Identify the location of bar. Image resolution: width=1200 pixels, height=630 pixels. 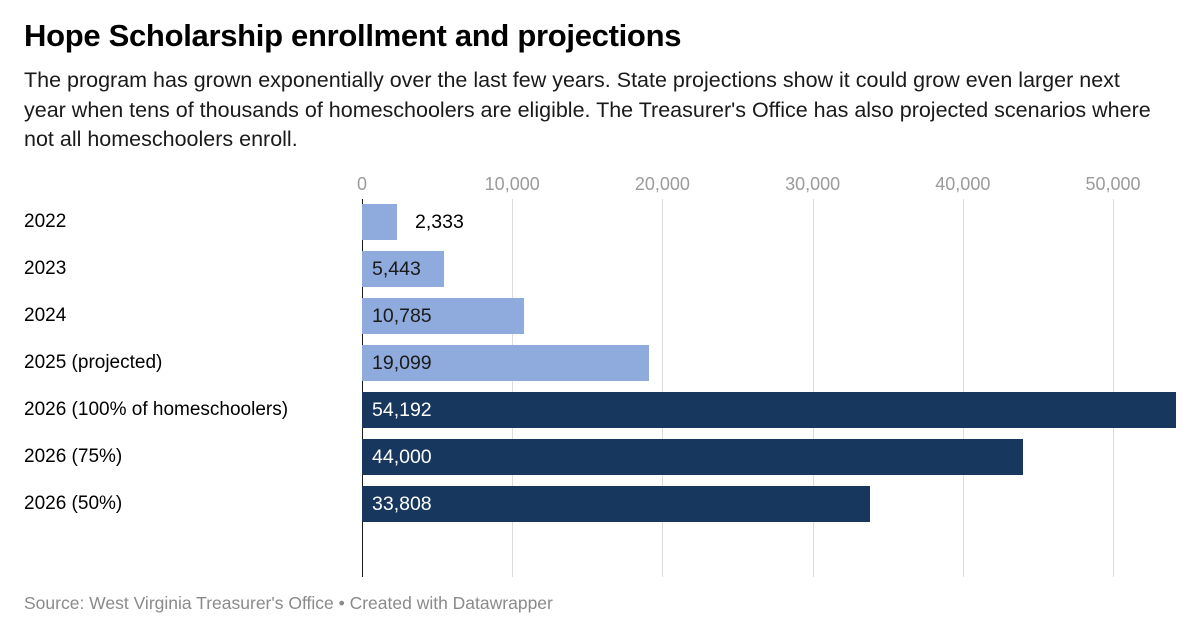
(380, 222).